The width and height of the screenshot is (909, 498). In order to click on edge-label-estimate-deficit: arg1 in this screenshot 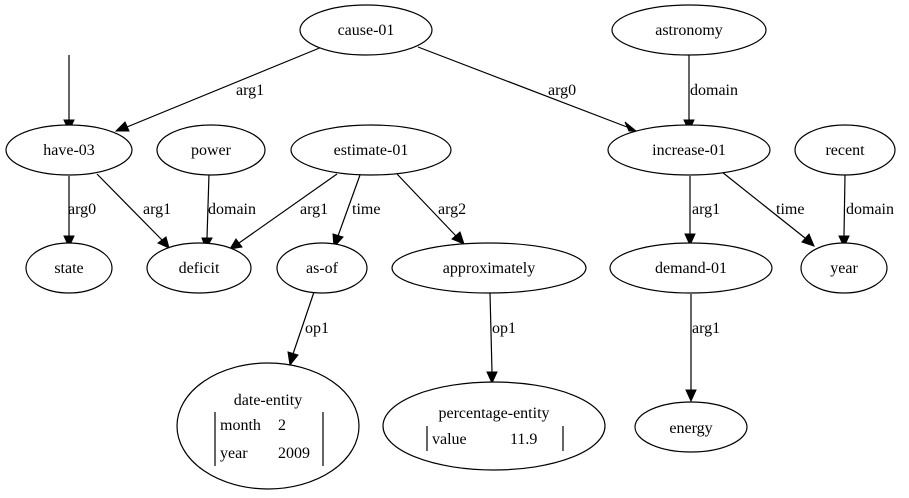, I will do `click(314, 209)`.